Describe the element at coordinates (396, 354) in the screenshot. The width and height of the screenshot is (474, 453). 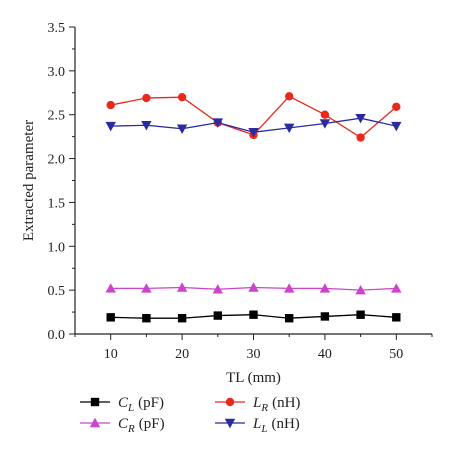
I see `x-tick-label: 50` at that location.